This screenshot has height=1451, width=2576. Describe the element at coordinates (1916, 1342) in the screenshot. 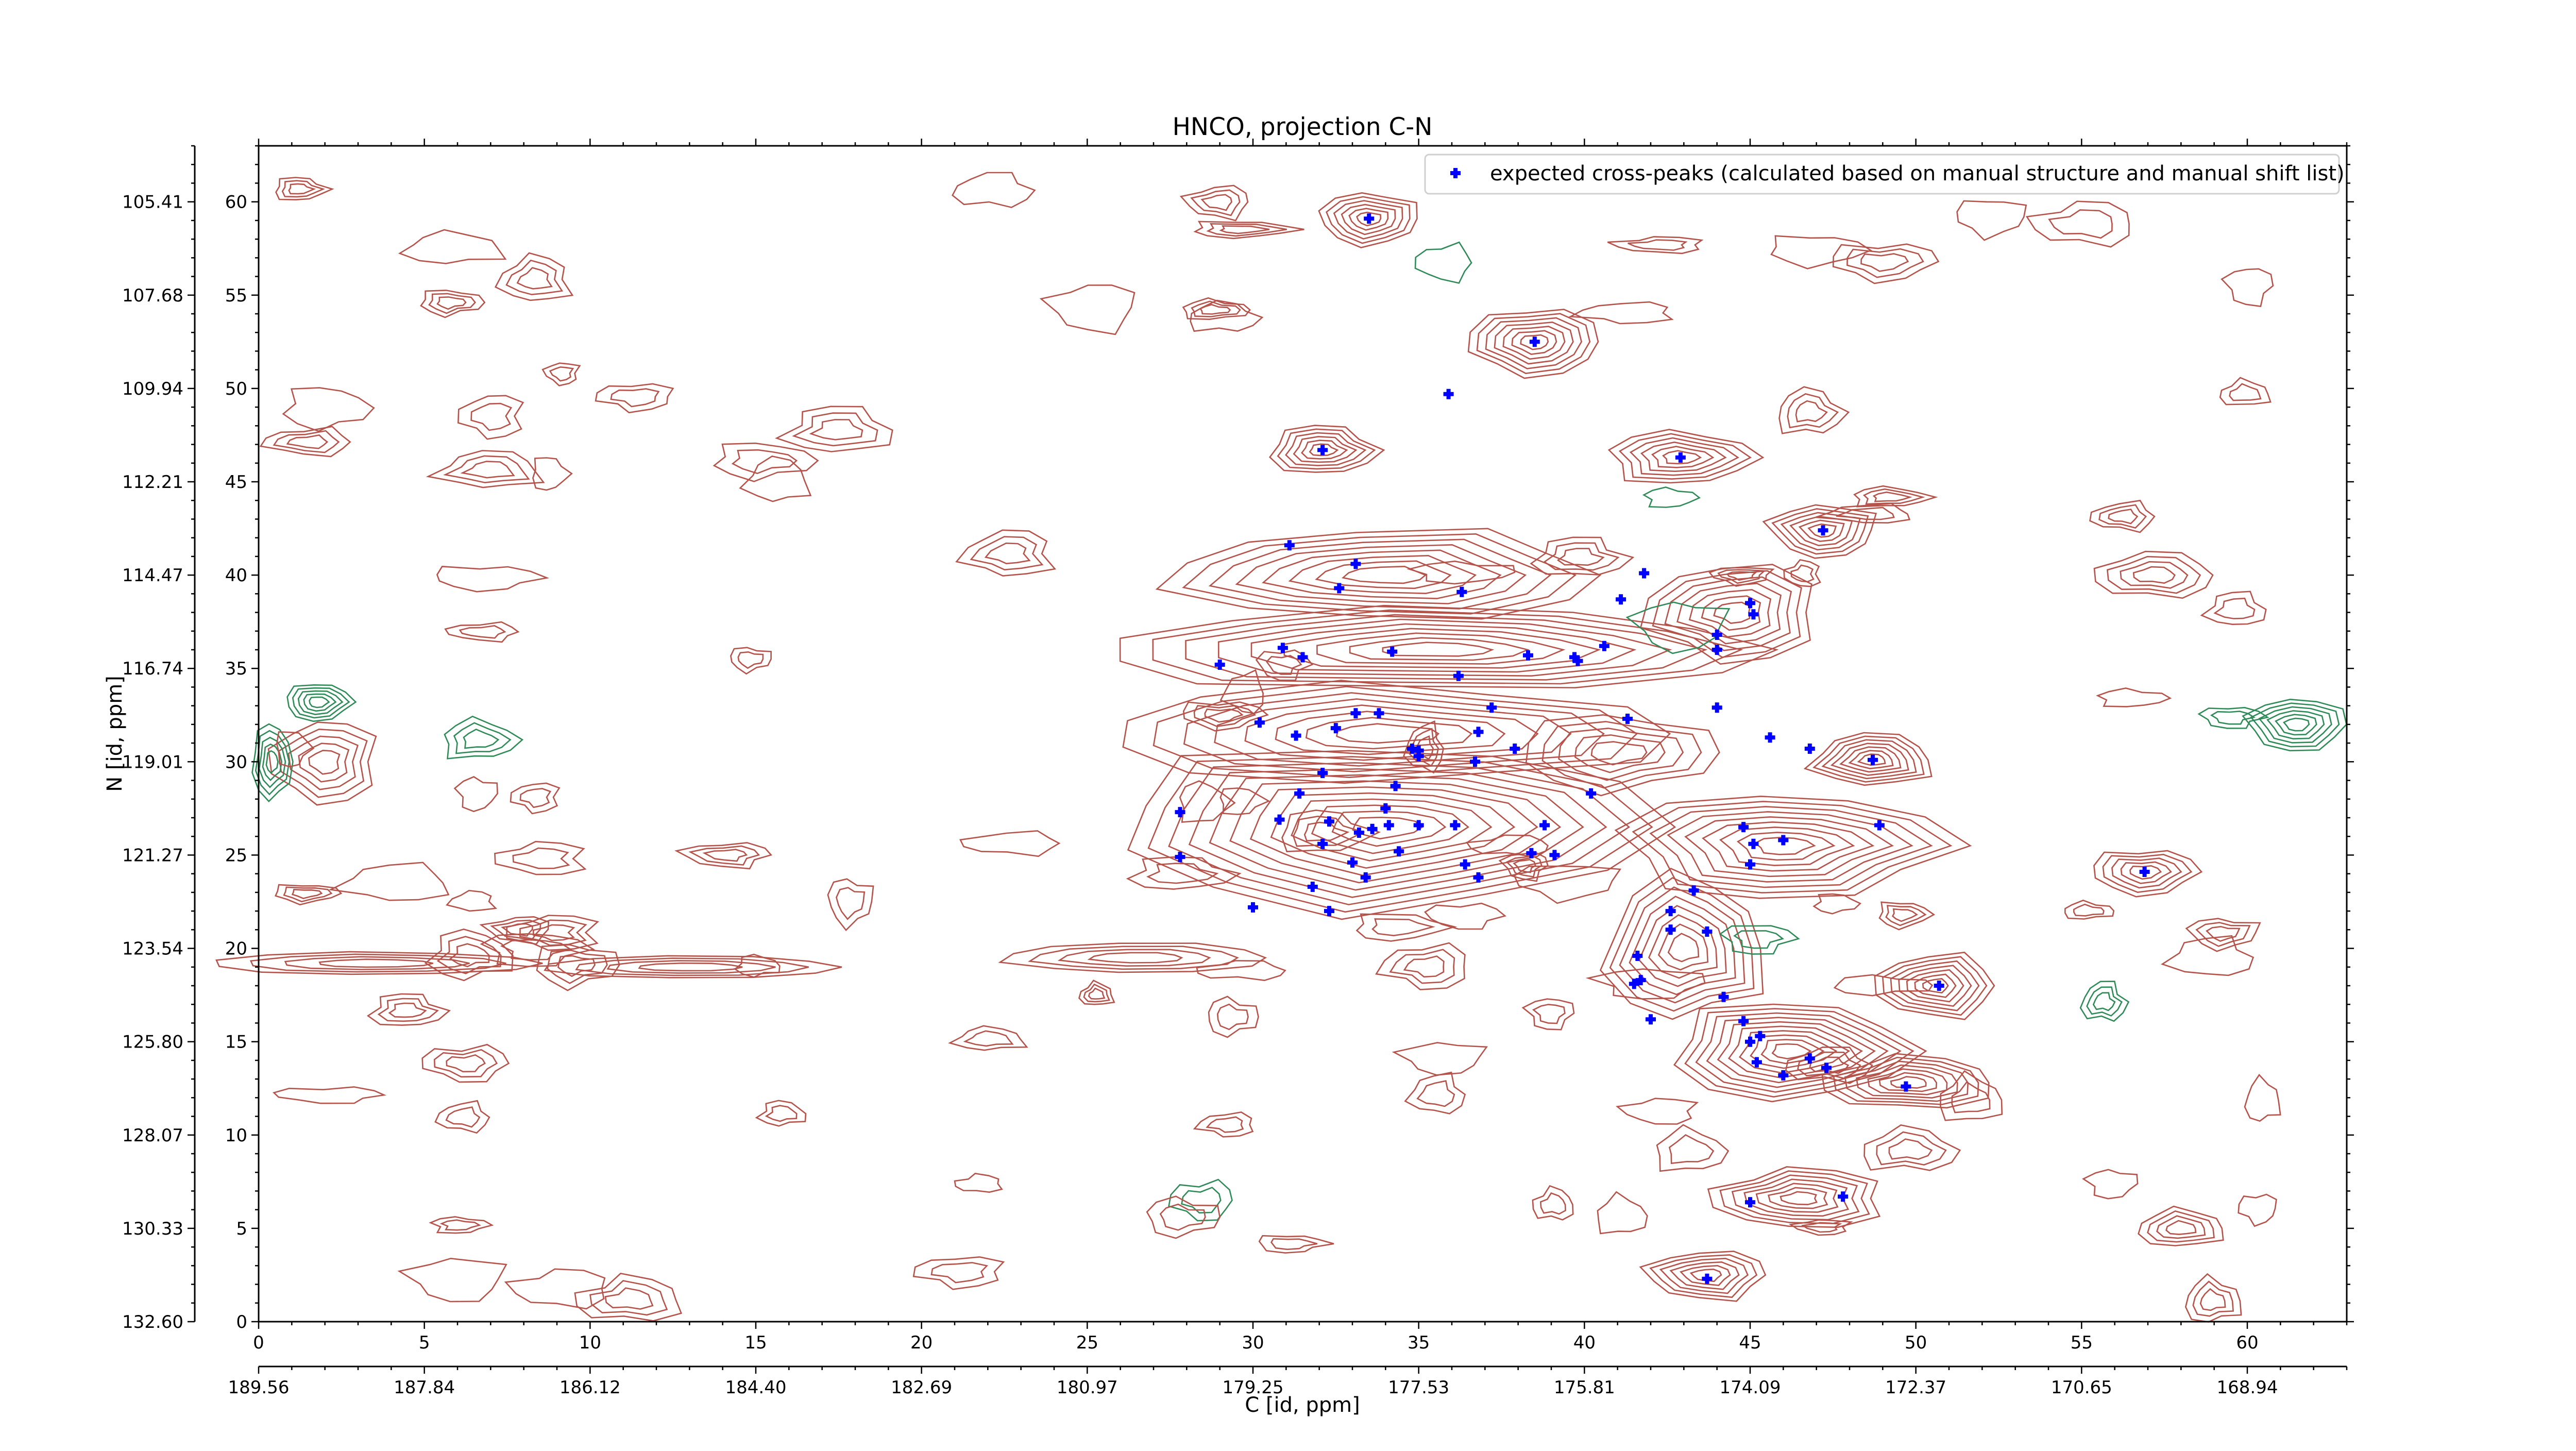

I see `x-index-tick-label: 50` at that location.